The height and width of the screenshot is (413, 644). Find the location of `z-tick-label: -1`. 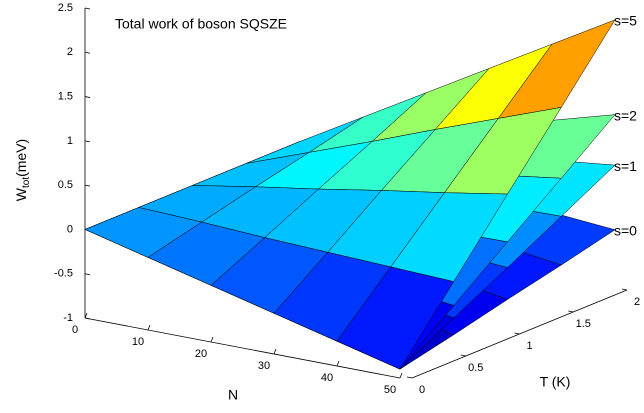

z-tick-label: -1 is located at coordinates (68, 318).